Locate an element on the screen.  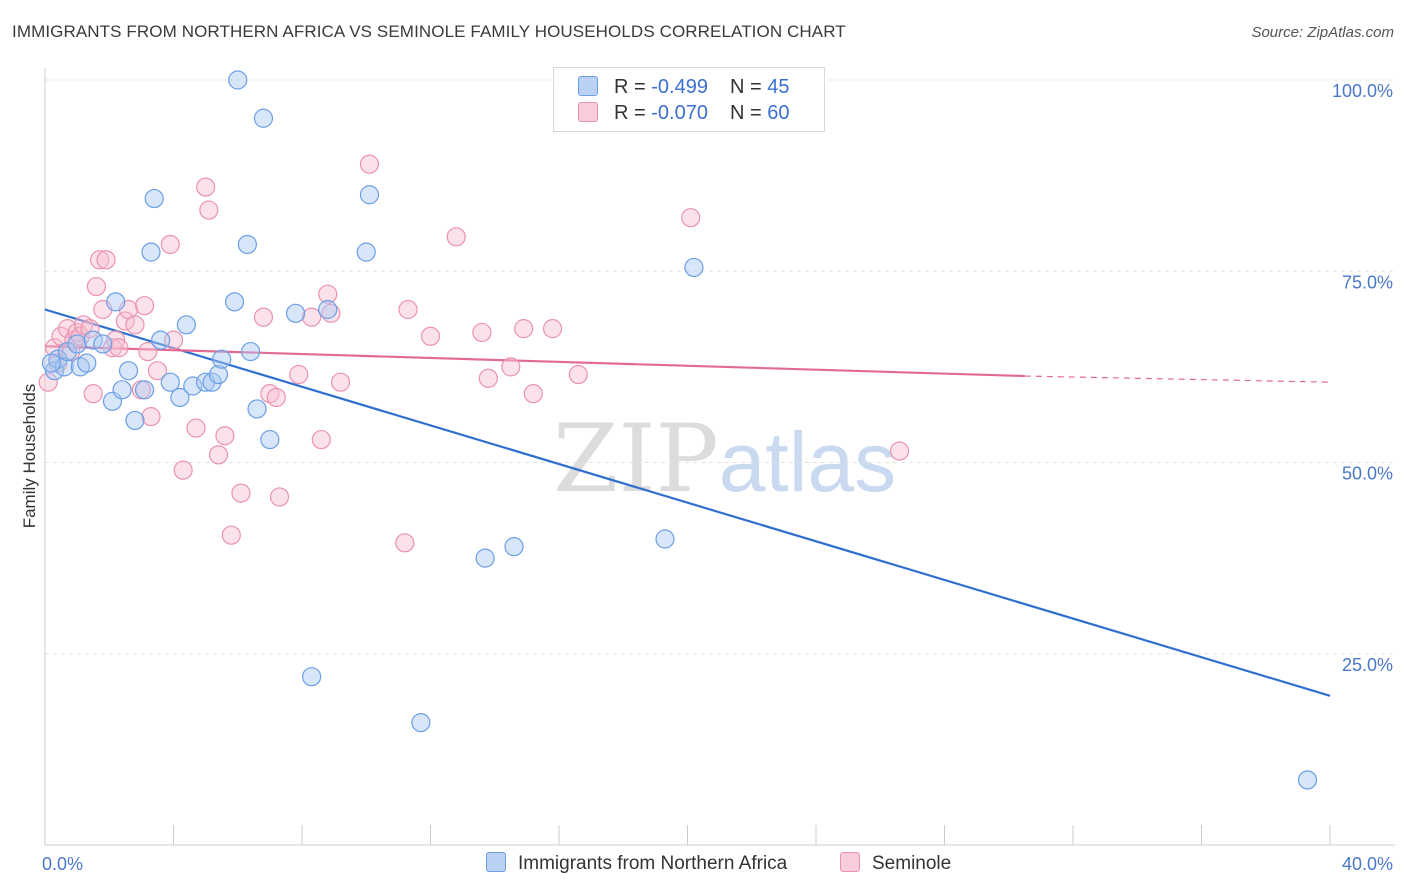
y-tick-label: 25.0% is located at coordinates (1367, 665).